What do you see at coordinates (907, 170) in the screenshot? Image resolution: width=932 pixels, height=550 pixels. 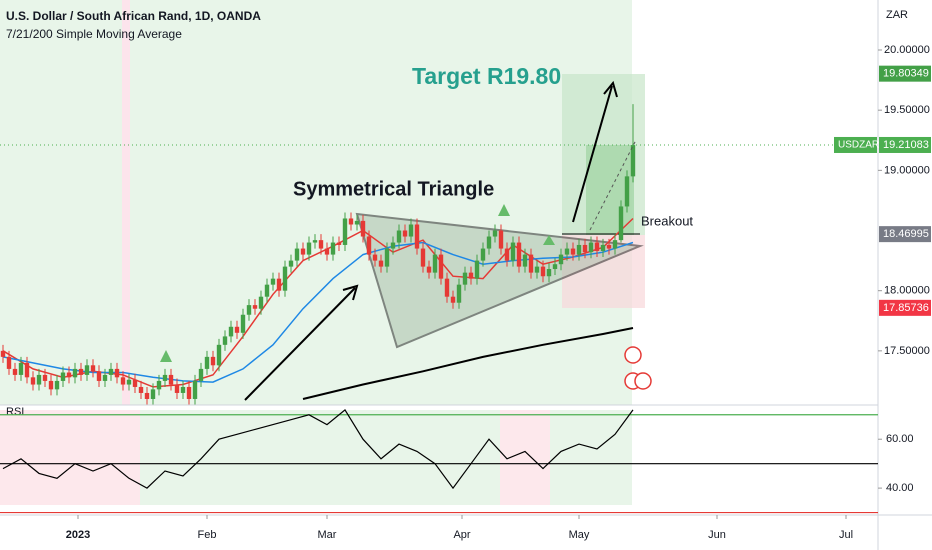 I see `y-tick-label: 19.00000` at bounding box center [907, 170].